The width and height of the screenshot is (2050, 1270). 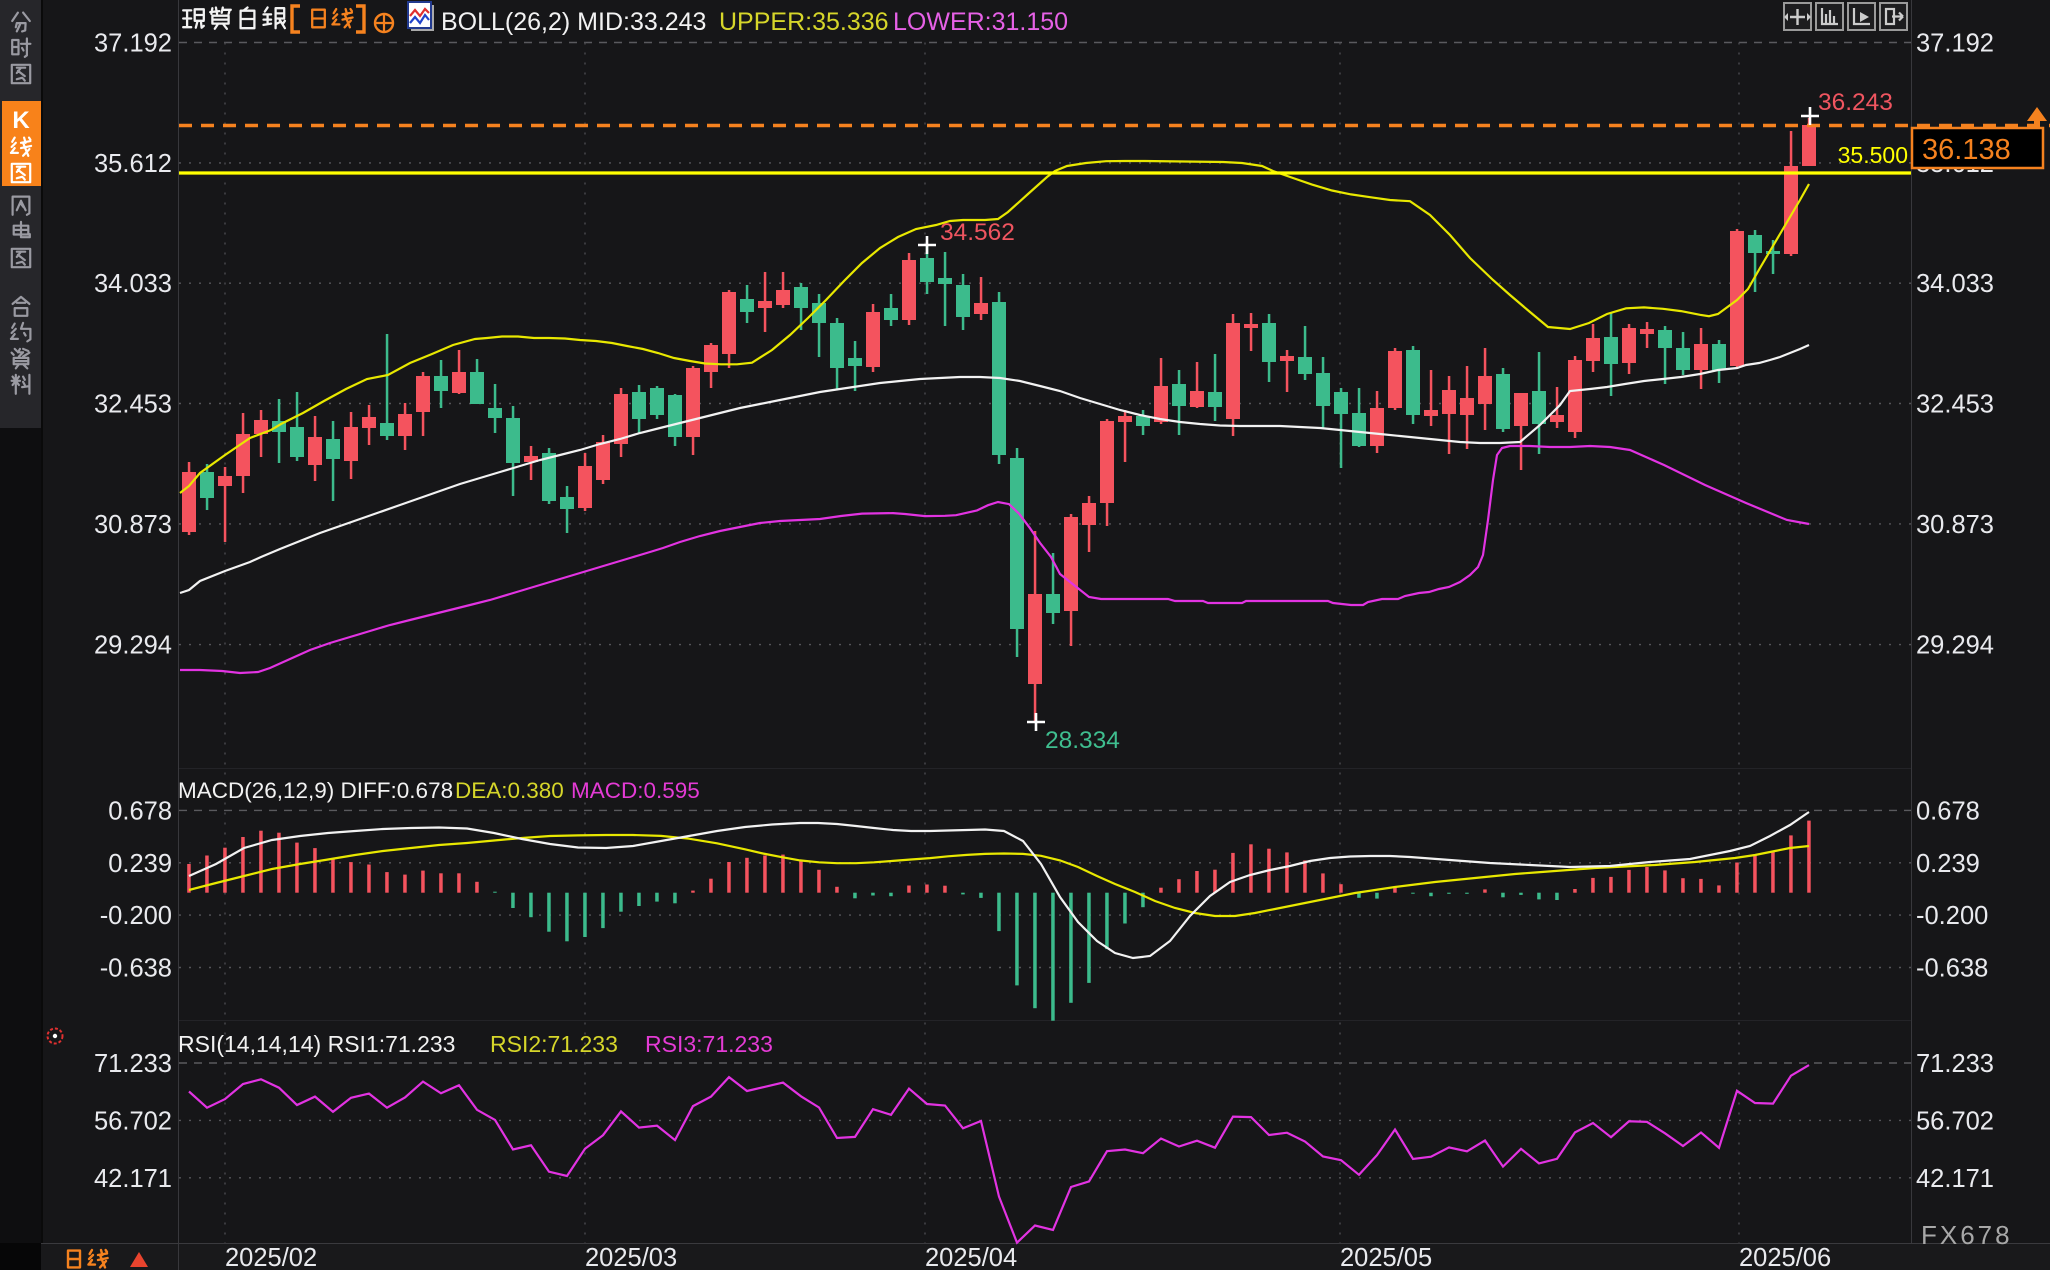 I want to click on svg-text: 35.612, so click(x=133, y=164).